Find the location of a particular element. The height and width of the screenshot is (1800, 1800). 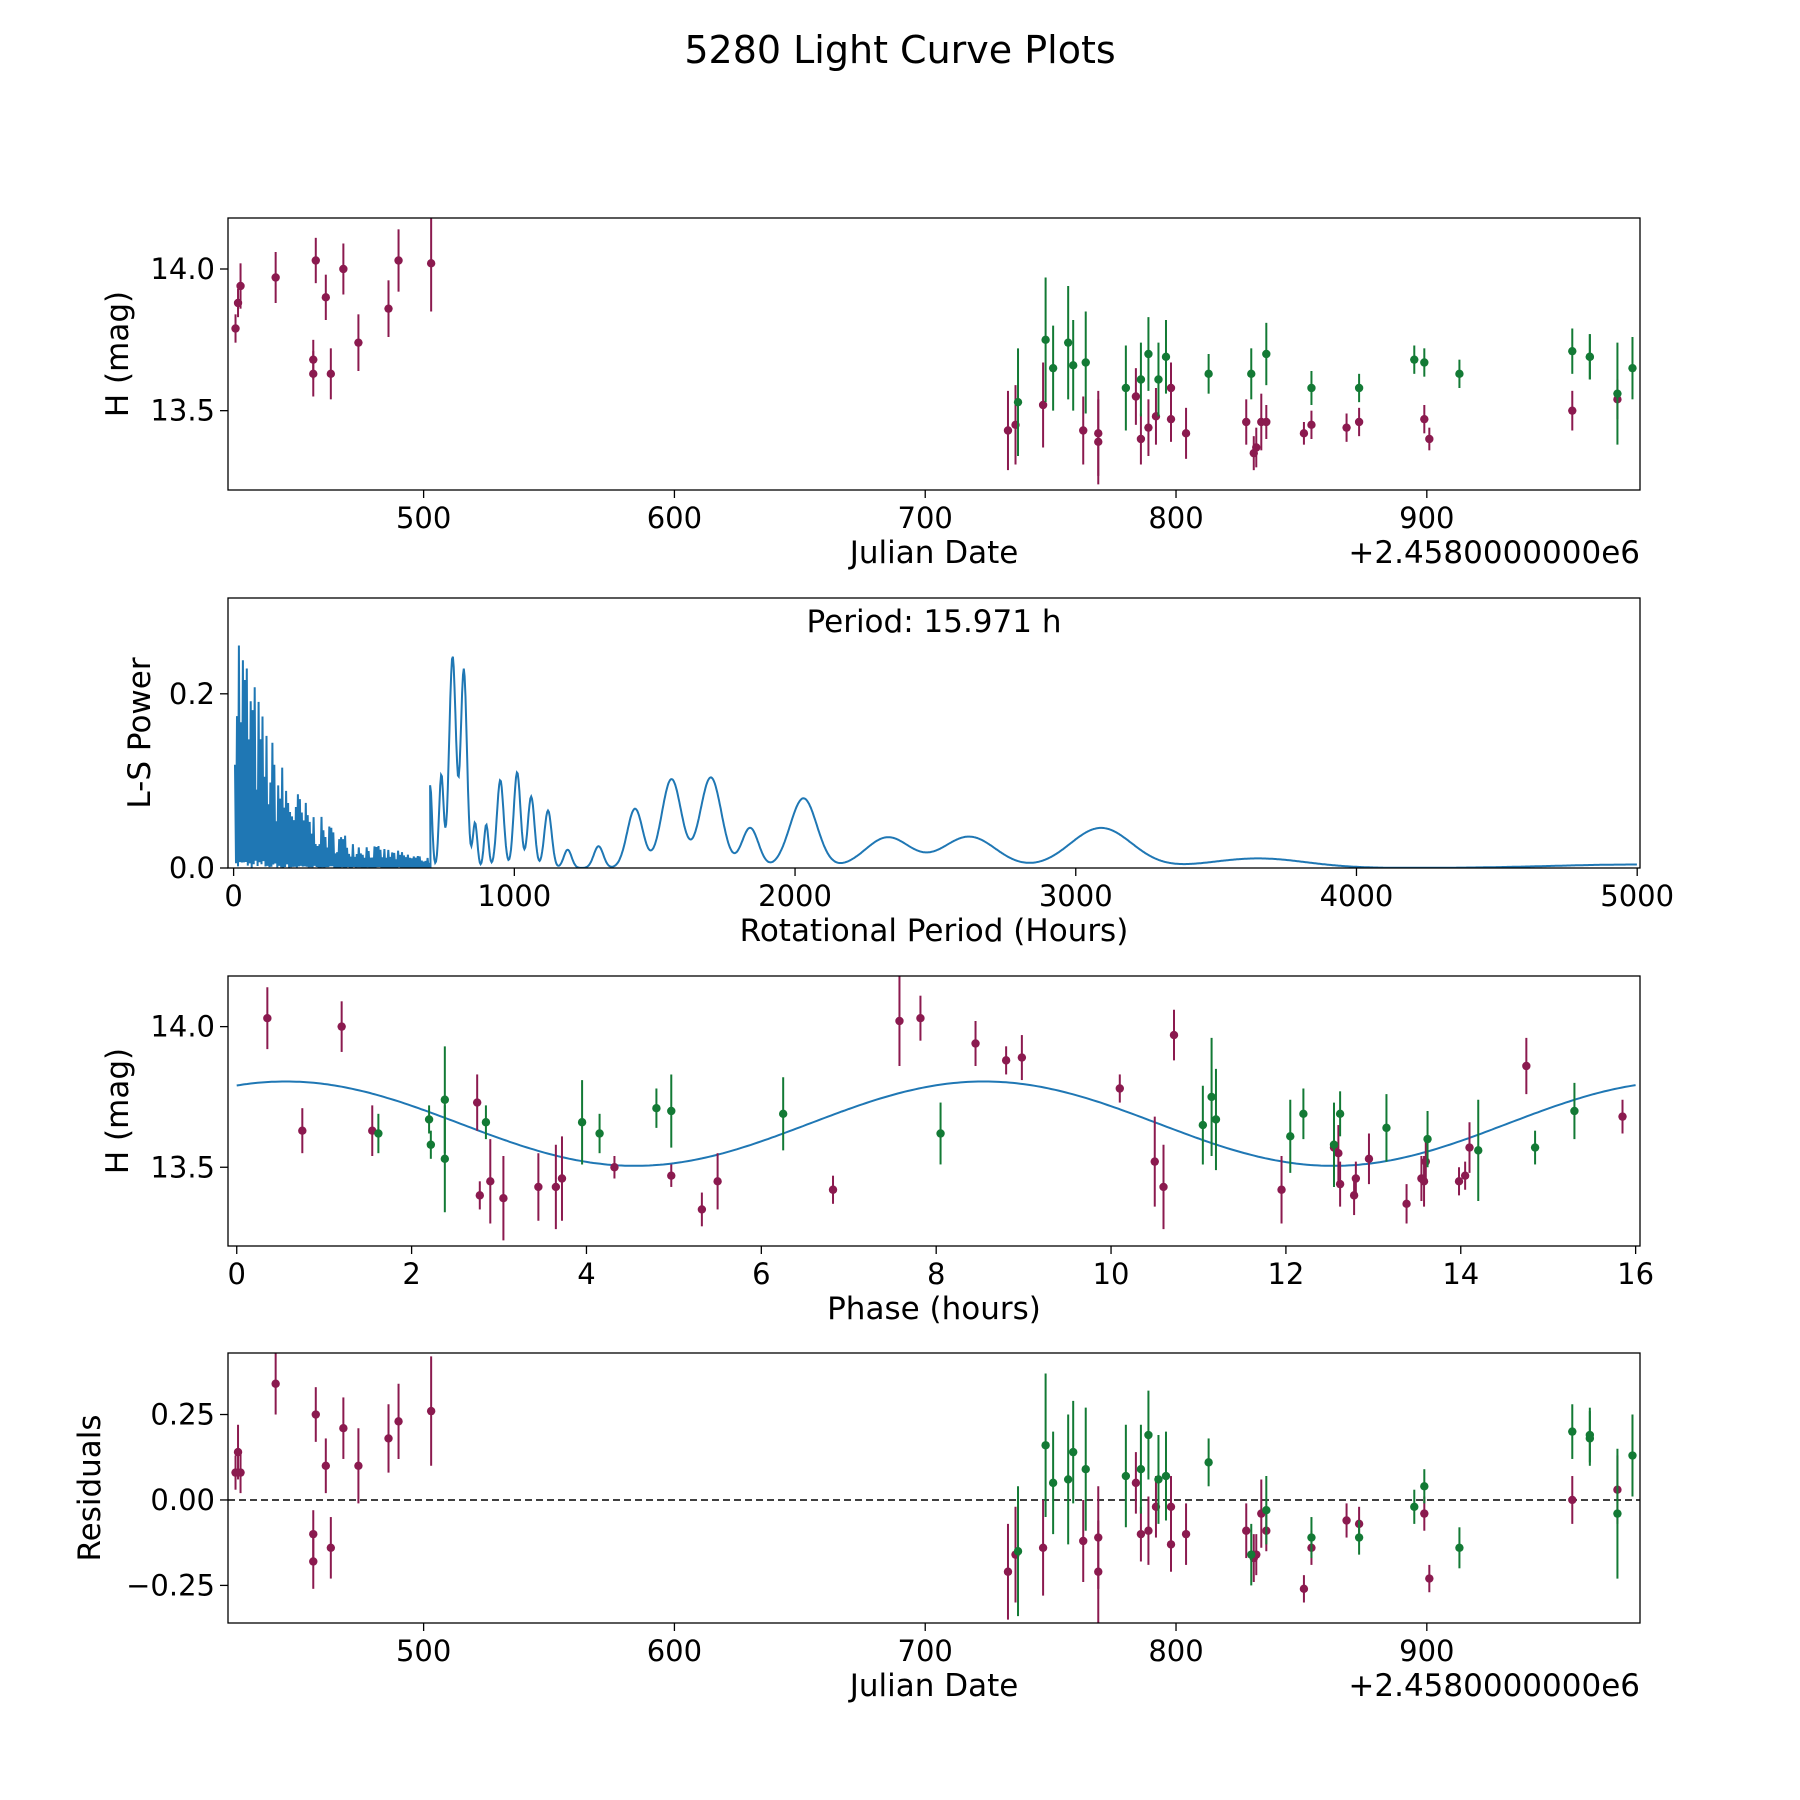

x-tick-label: 6 is located at coordinates (761, 1274).